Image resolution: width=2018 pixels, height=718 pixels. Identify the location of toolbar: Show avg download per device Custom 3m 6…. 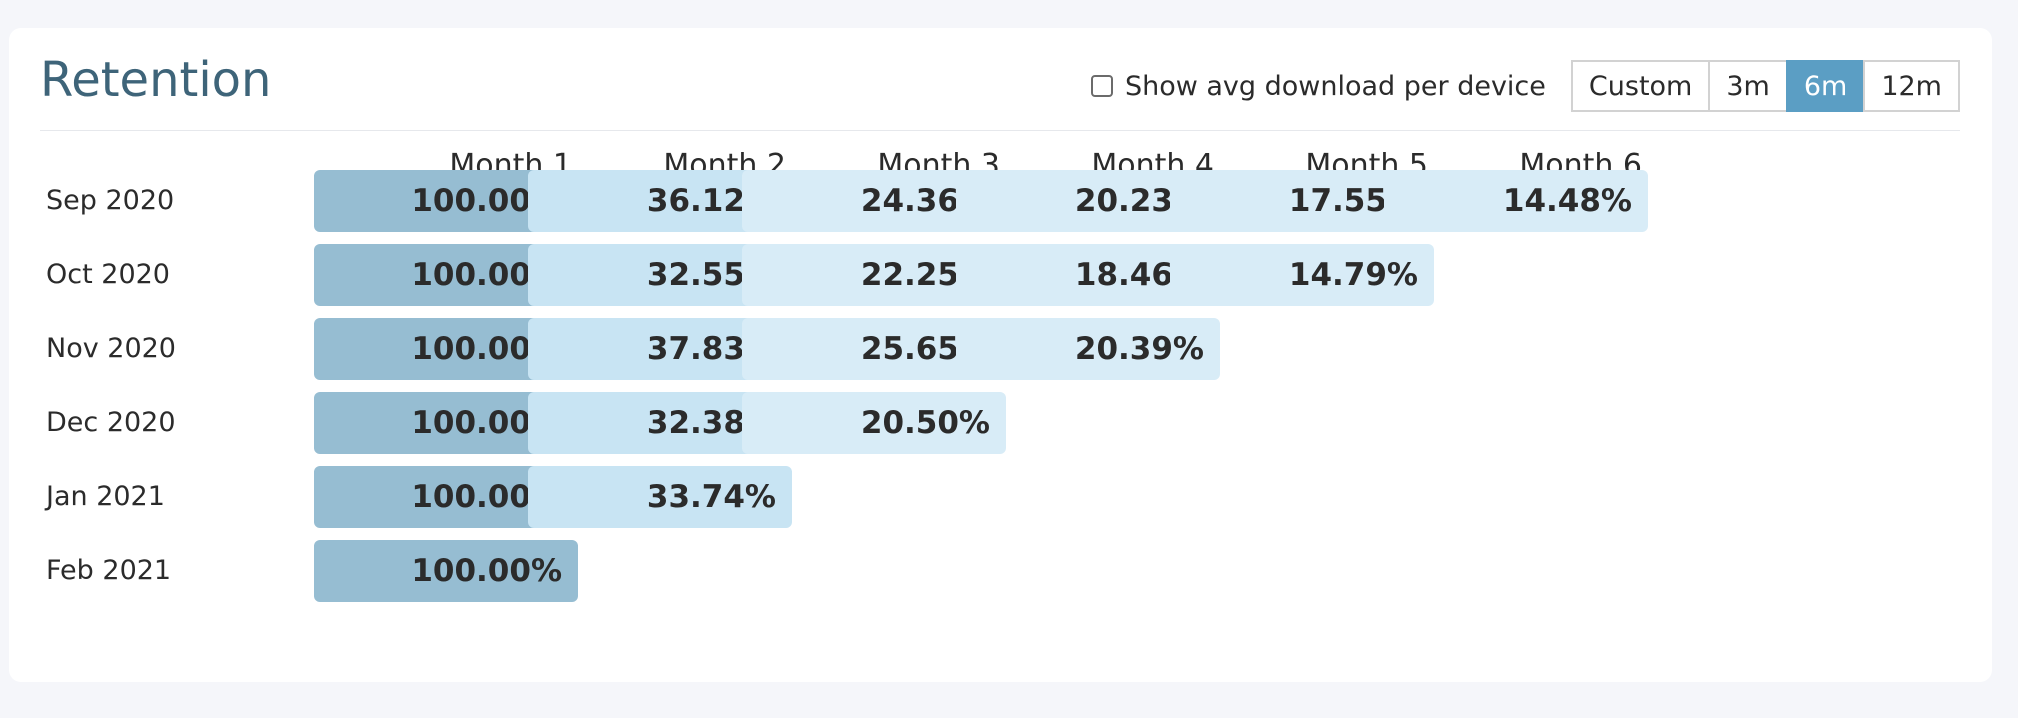
(1525, 86).